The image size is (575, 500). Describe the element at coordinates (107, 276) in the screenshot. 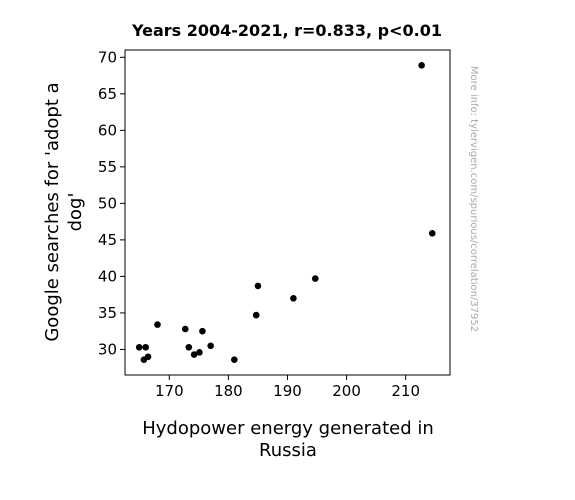

I see `y-tick-label: 40` at that location.